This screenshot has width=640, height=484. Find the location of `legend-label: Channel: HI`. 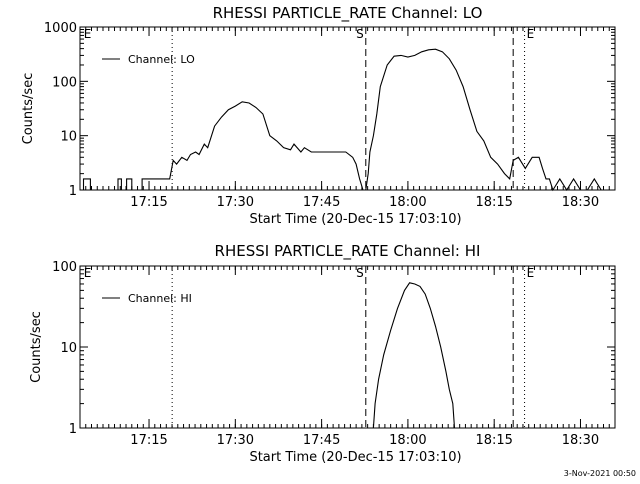

legend-label: Channel: HI is located at coordinates (160, 298).